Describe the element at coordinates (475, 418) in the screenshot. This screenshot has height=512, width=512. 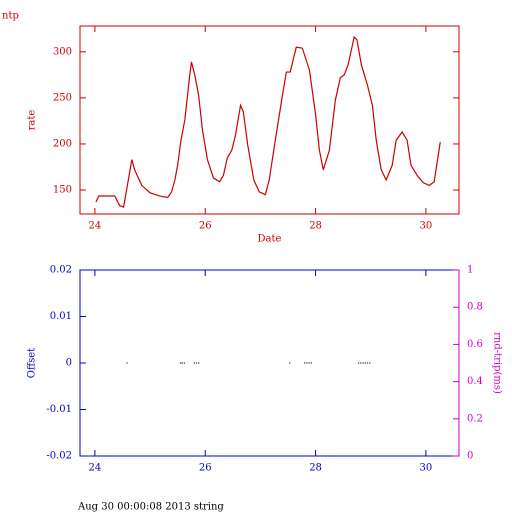
I see `y2-tick-label: 0.2` at that location.